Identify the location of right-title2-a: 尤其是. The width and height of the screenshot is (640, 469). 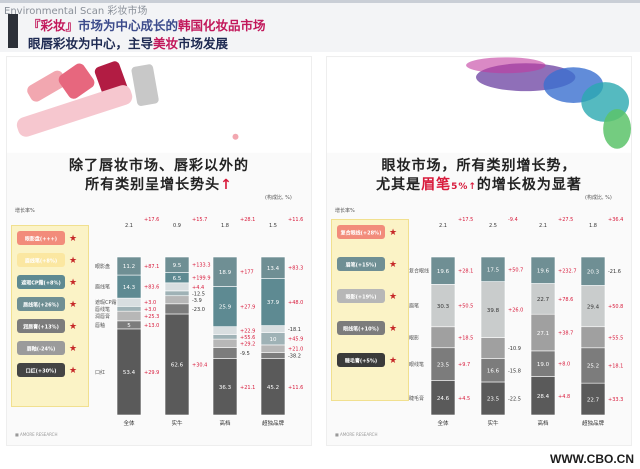
(399, 185).